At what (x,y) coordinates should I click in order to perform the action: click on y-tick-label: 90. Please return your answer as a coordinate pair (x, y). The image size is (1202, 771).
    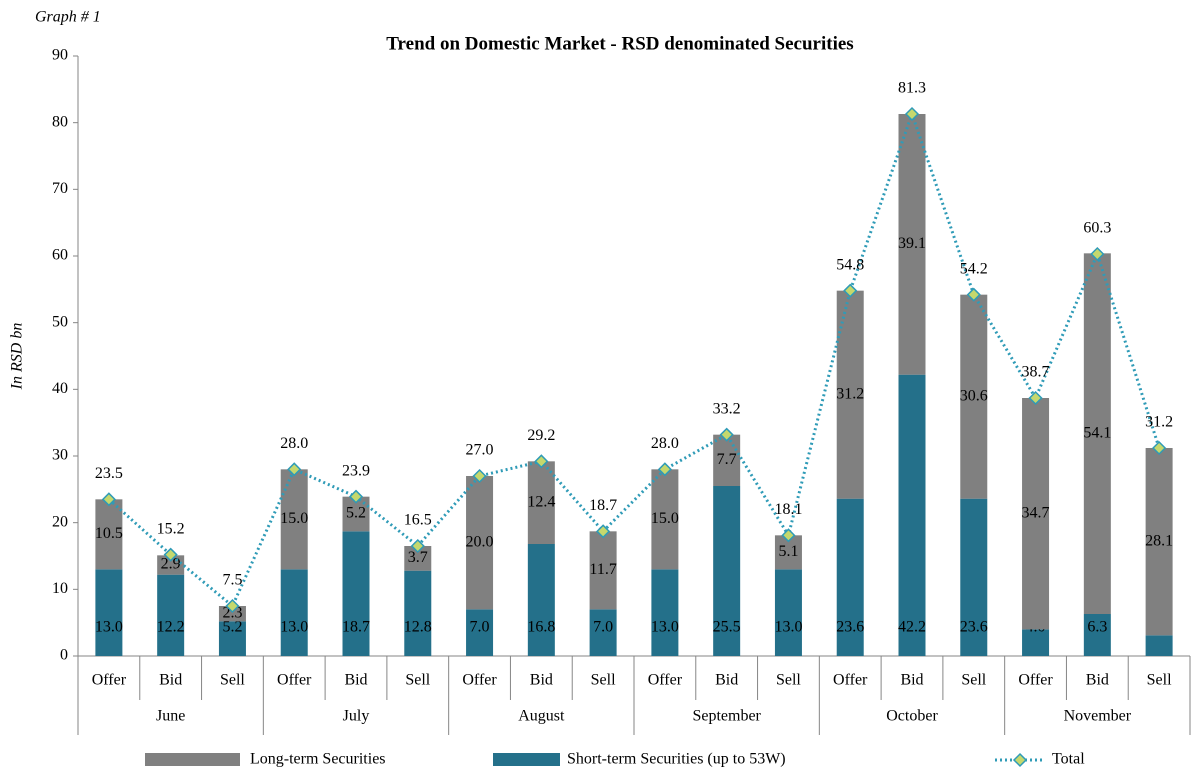
    Looking at the image, I should click on (60, 55).